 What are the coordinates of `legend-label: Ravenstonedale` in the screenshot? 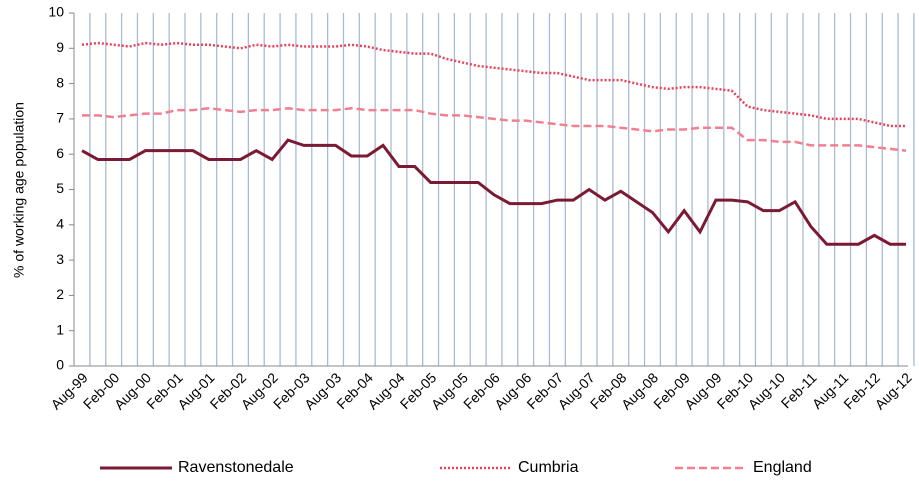 It's located at (236, 467).